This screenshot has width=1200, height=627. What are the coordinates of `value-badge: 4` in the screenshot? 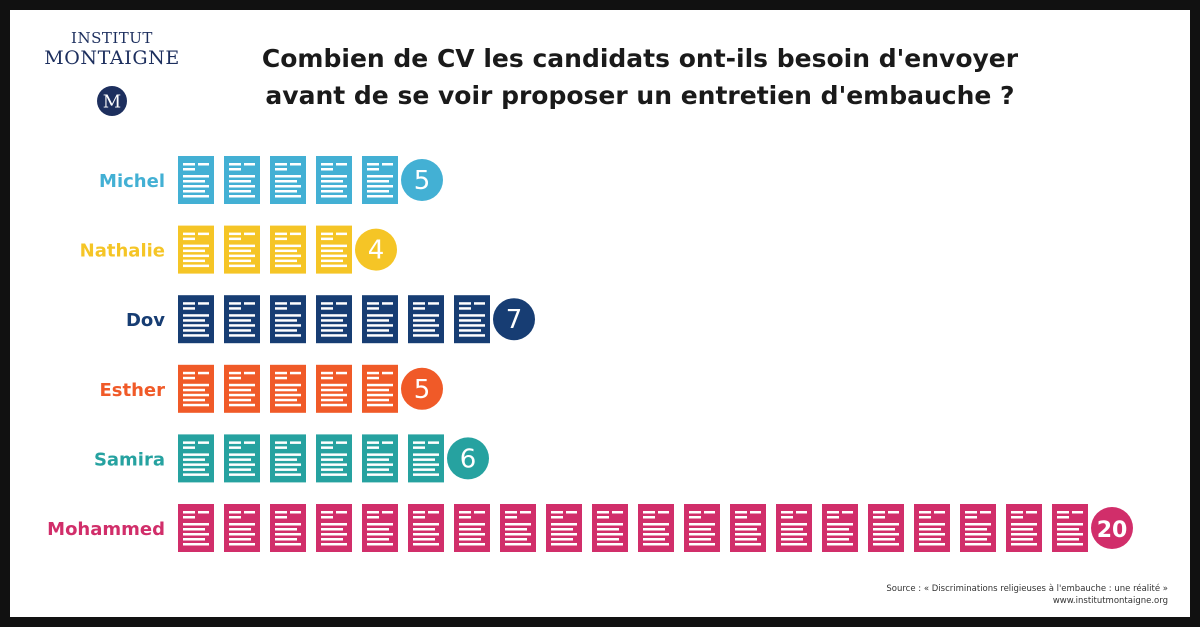 It's located at (376, 249).